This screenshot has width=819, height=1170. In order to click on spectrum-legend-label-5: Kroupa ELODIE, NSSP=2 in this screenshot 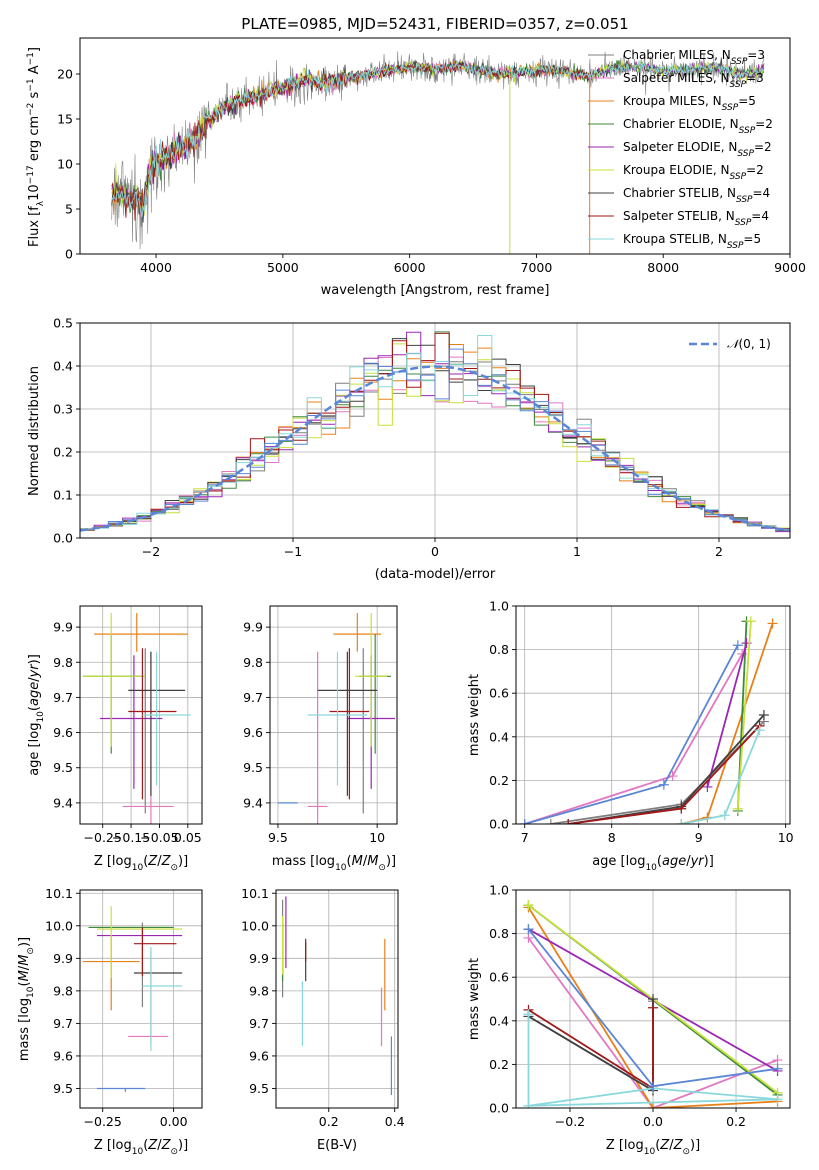, I will do `click(693, 172)`.